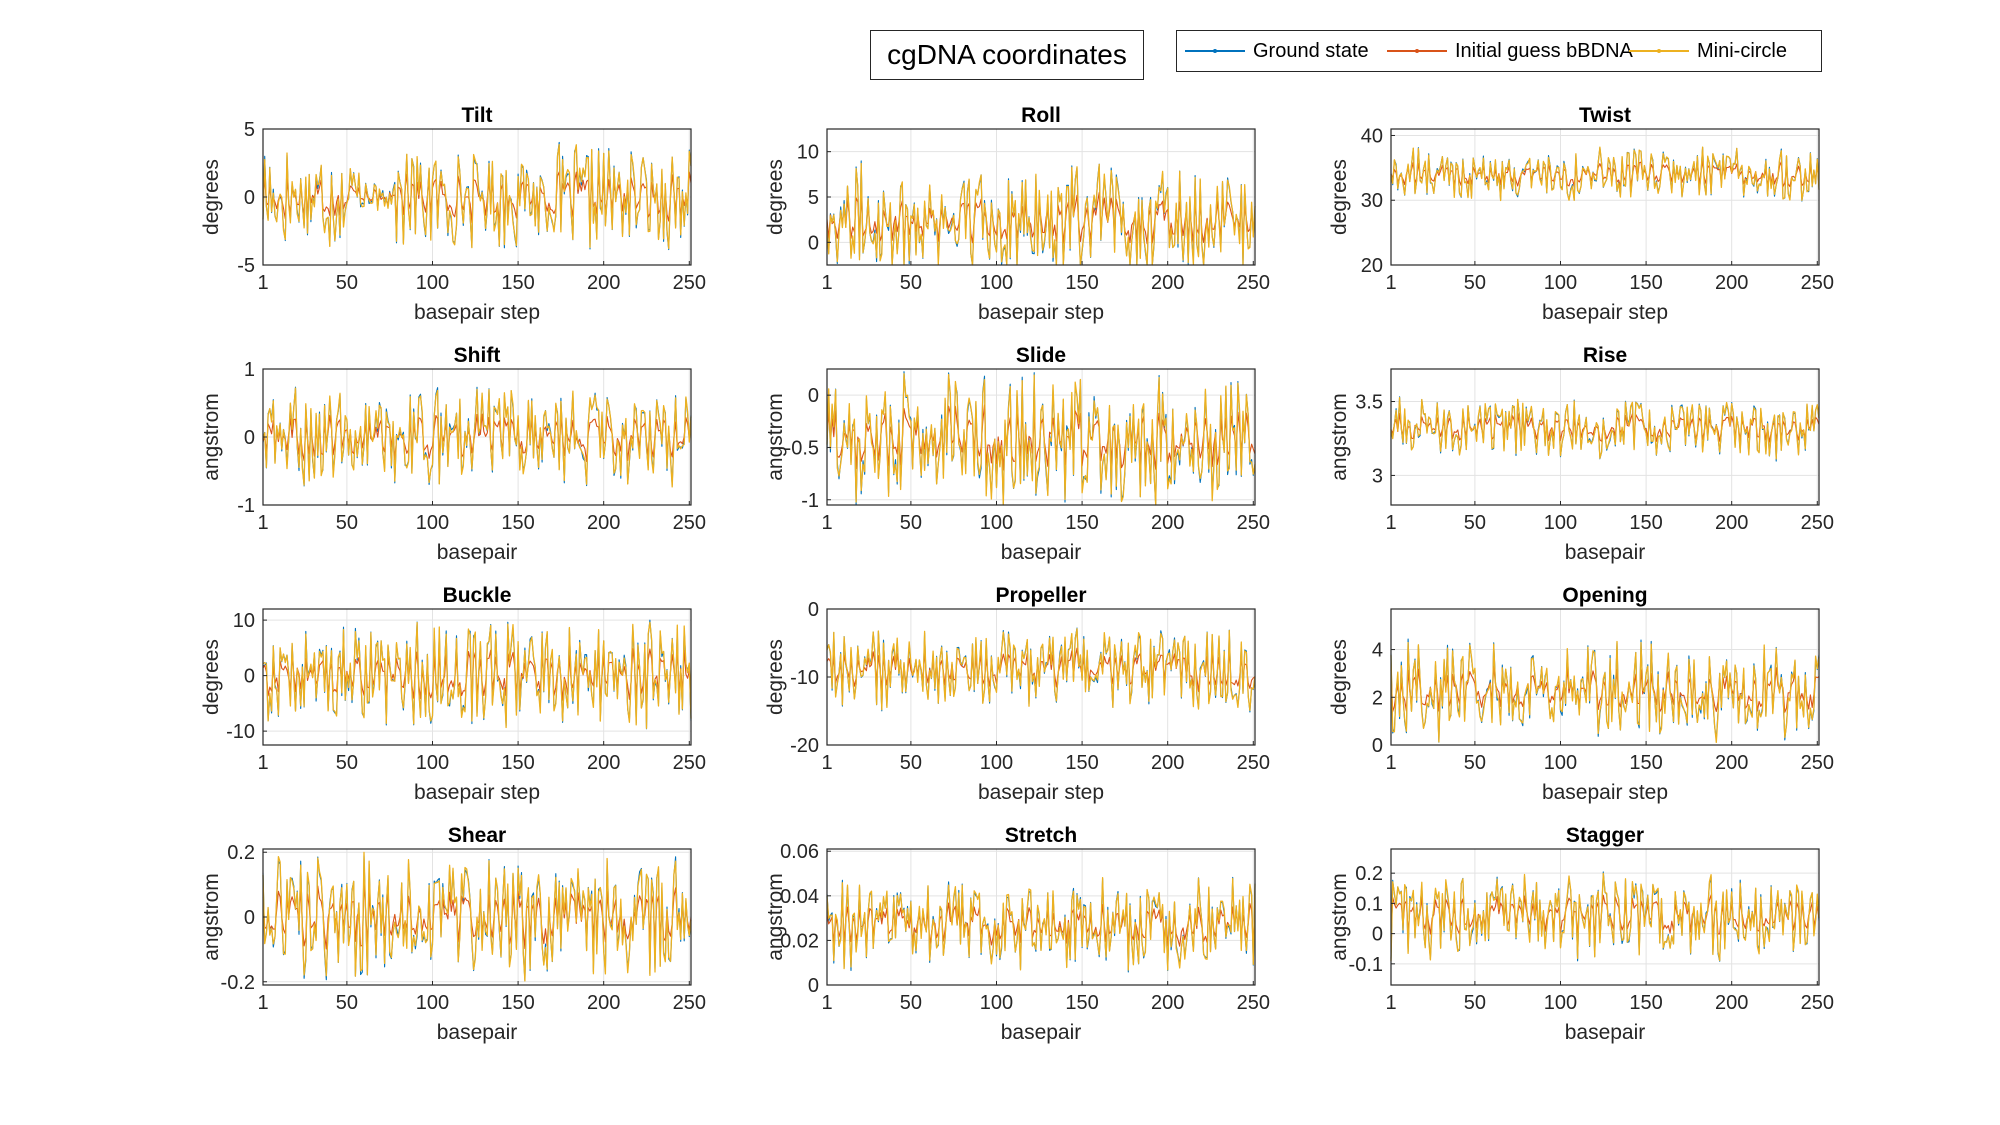 This screenshot has width=2000, height=1125. Describe the element at coordinates (1007, 55) in the screenshot. I see `figure-title: cgDNA coordinates` at that location.